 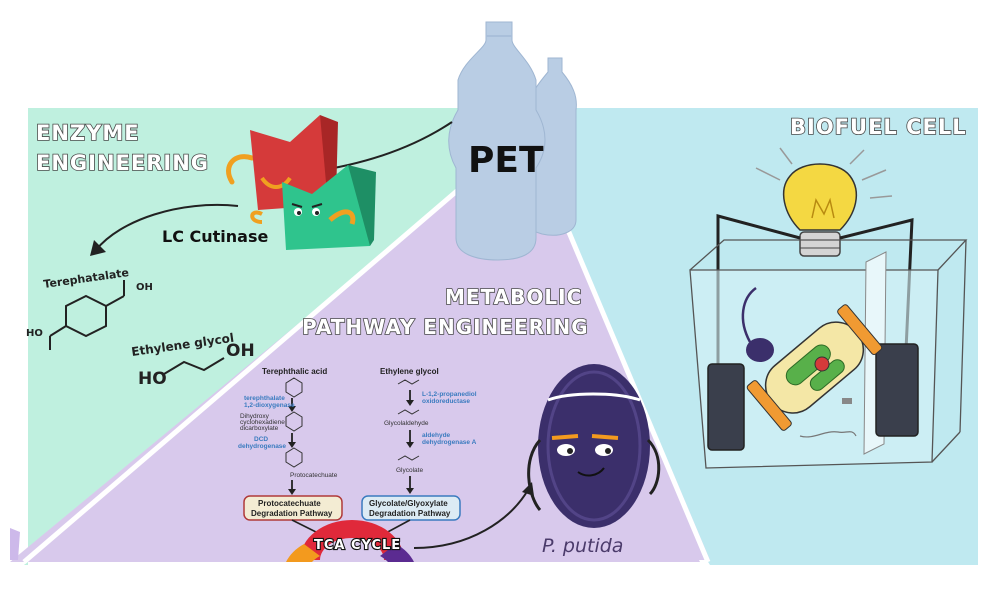 What do you see at coordinates (58, 331) in the screenshot?
I see `carboxyl-bond-bottom` at bounding box center [58, 331].